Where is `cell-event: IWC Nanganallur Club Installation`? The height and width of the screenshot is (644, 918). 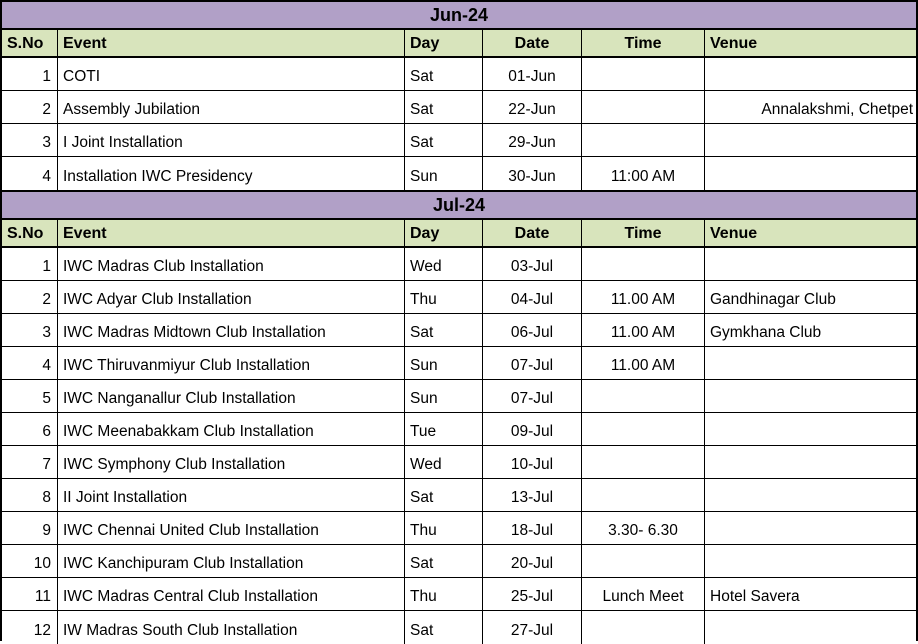
cell-event: IWC Nanganallur Club Installation is located at coordinates (231, 396).